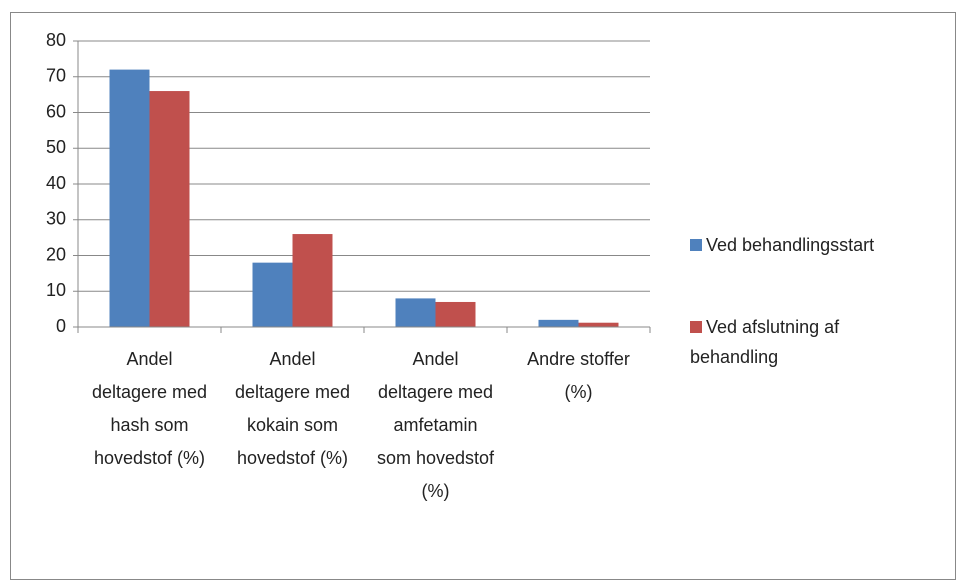 The height and width of the screenshot is (581, 957). Describe the element at coordinates (56, 183) in the screenshot. I see `y-tick-label: 40` at that location.